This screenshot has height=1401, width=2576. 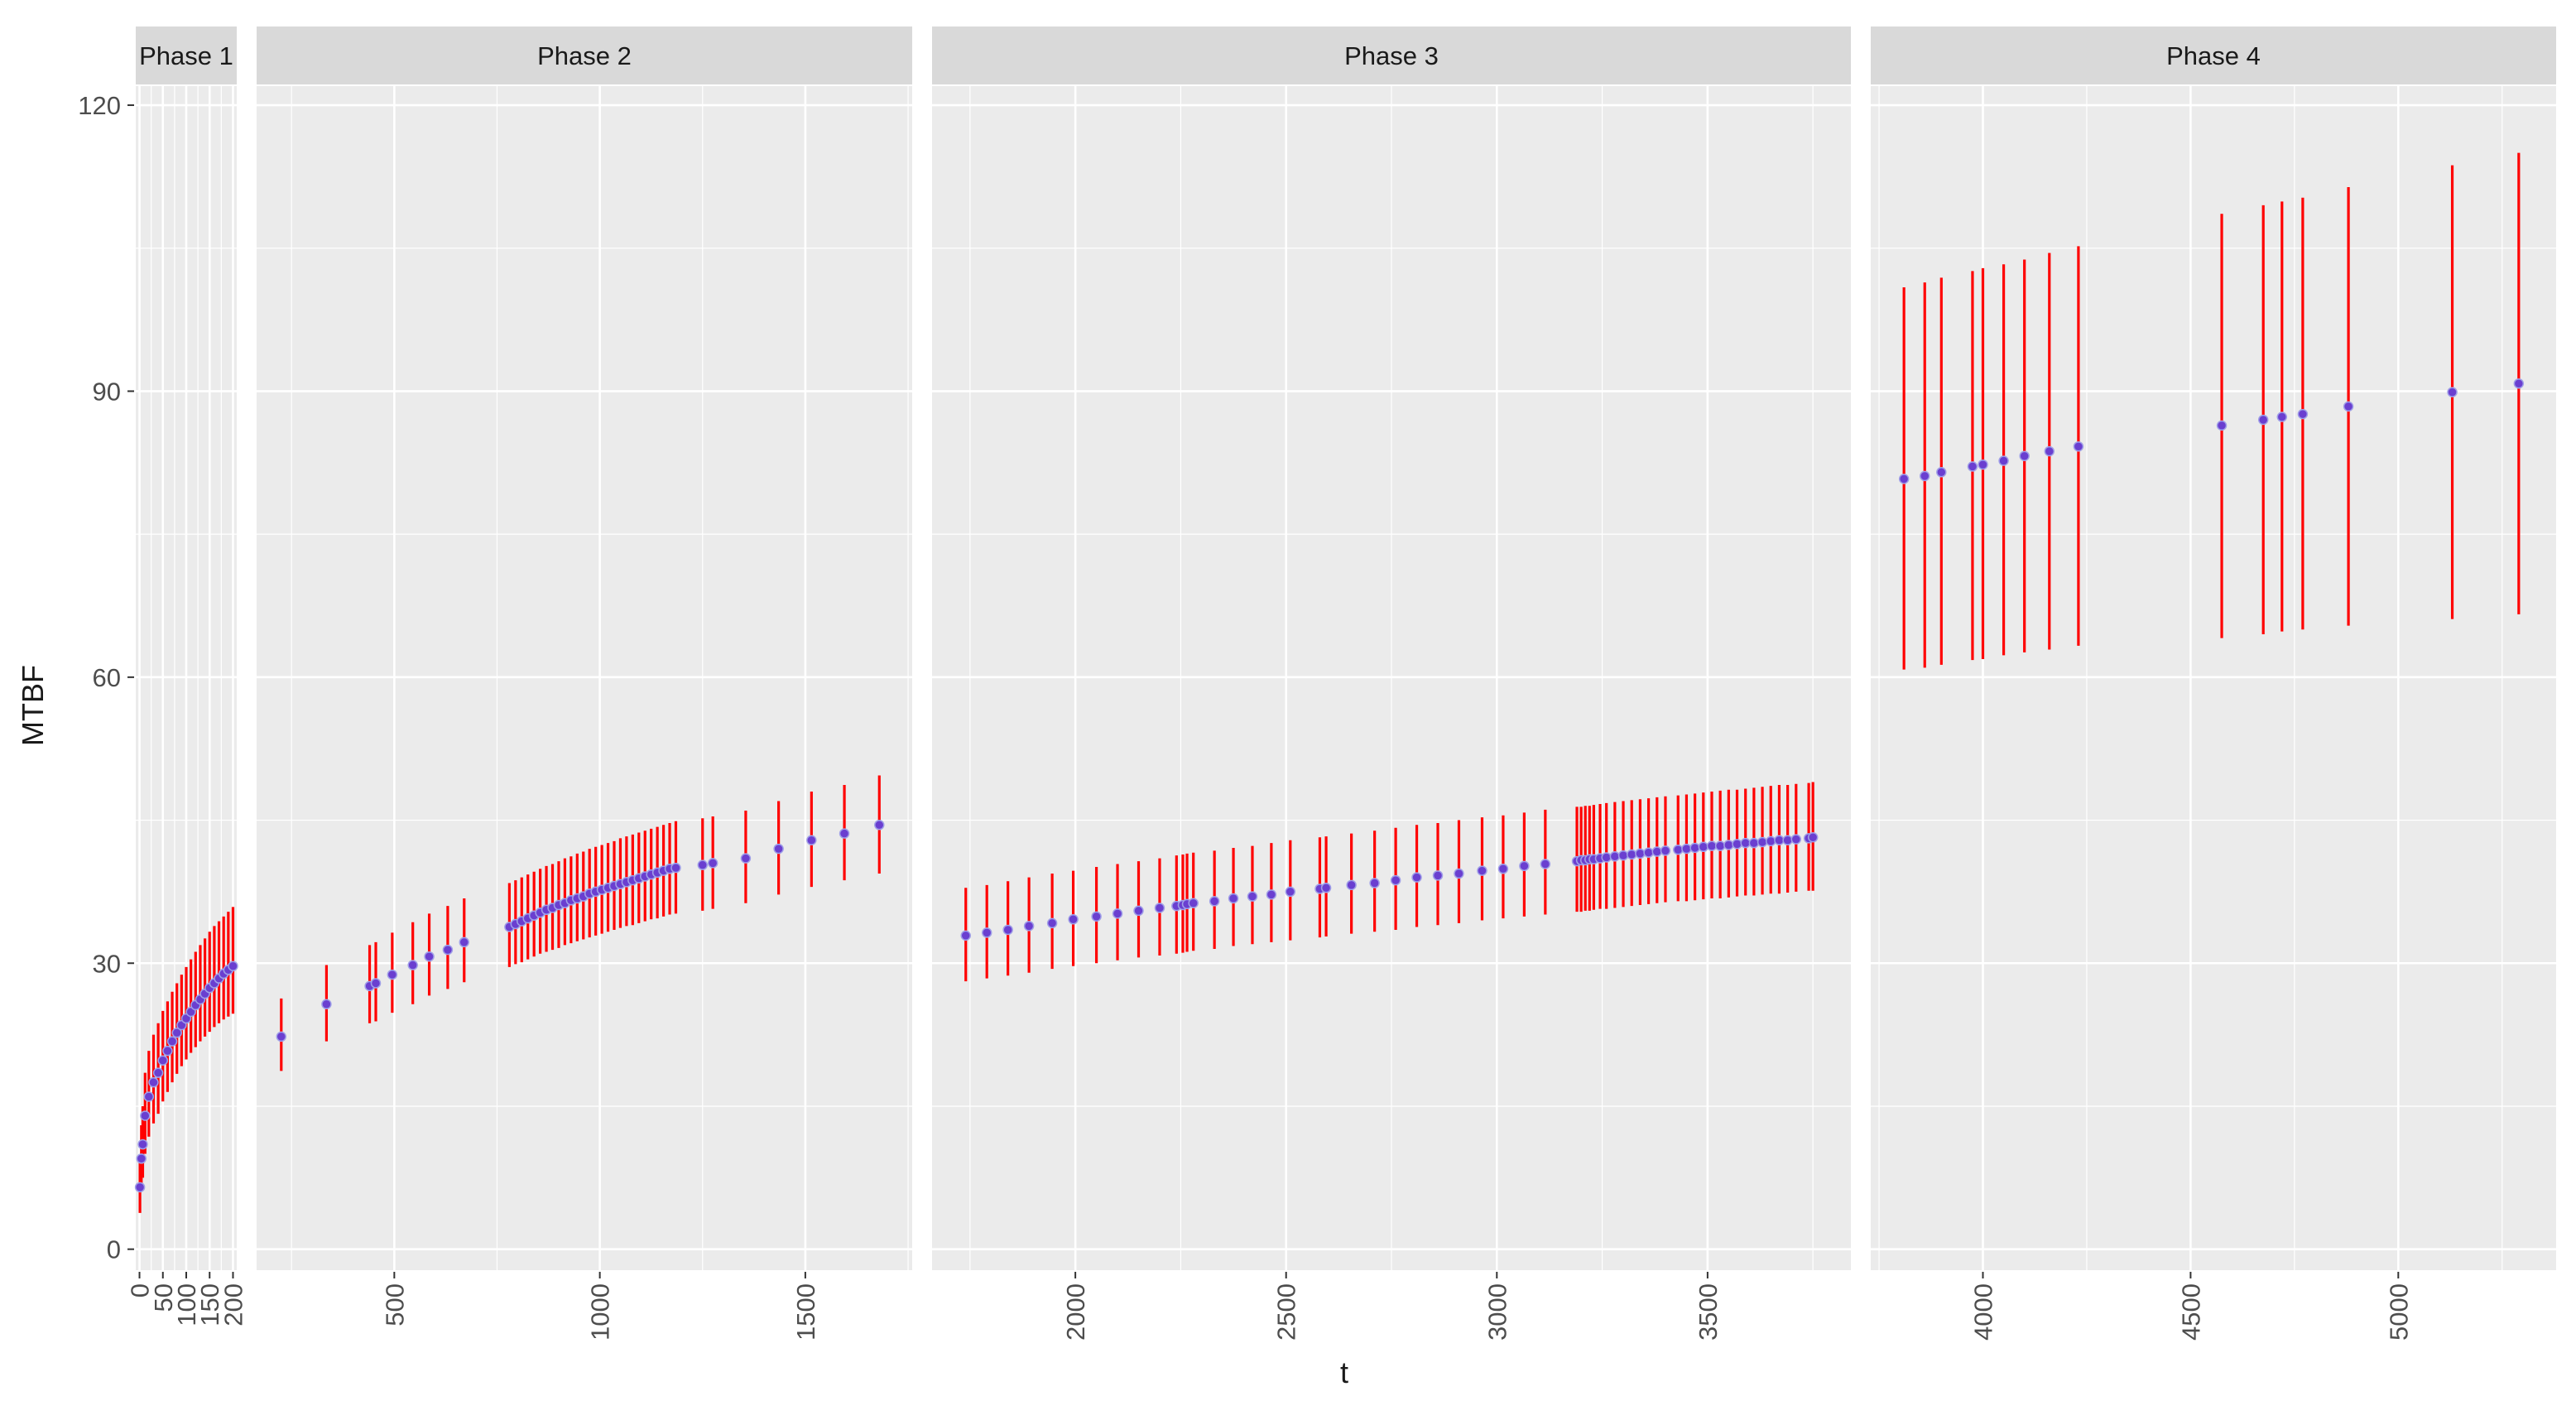 I want to click on x-tick-label: 50, so click(x=163, y=1297).